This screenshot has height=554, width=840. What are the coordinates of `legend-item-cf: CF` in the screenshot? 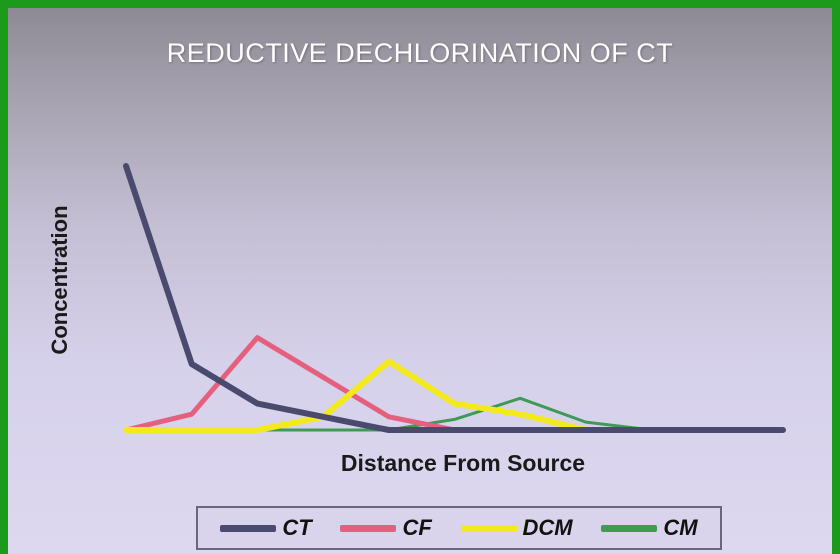 It's located at (386, 528).